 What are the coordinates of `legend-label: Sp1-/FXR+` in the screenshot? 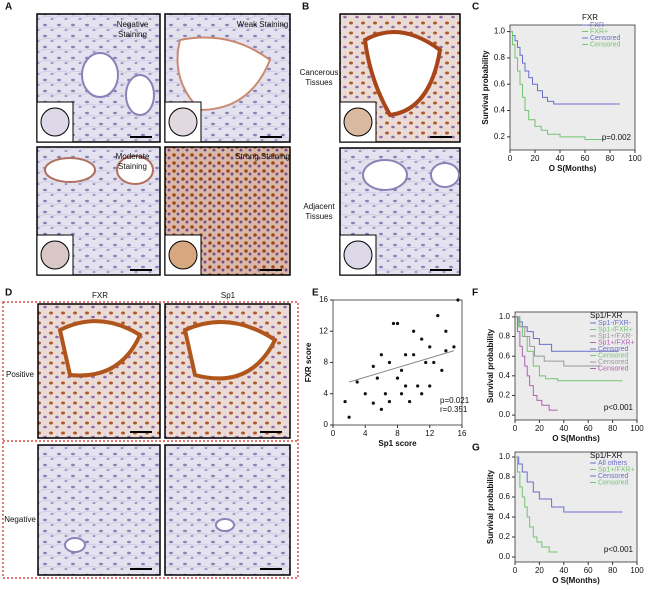 It's located at (615, 329).